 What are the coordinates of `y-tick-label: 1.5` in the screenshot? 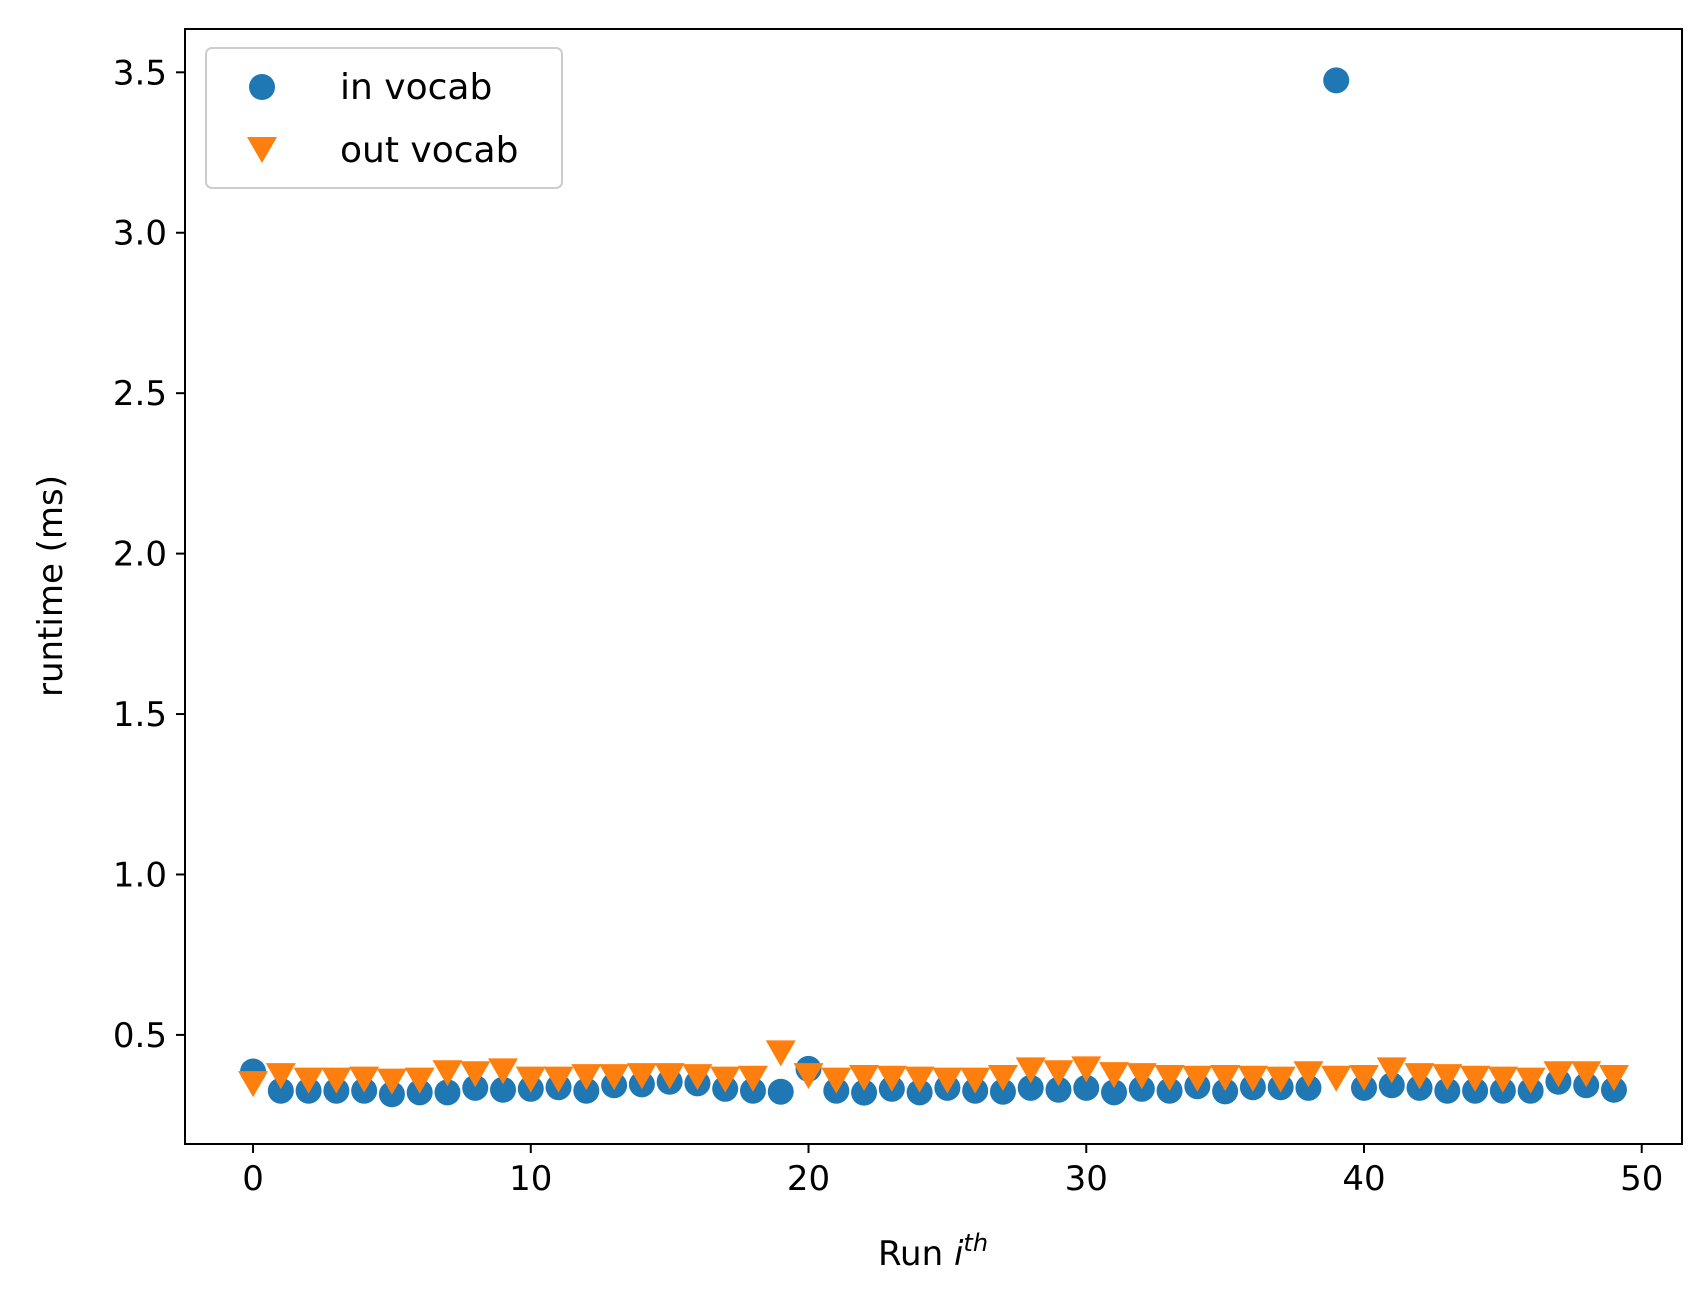 It's located at (140, 715).